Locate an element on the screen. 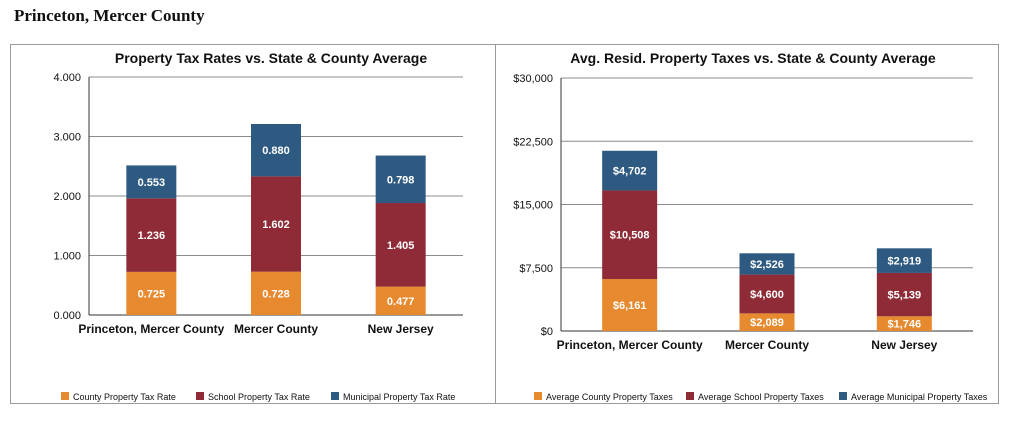 This screenshot has height=426, width=1024. bar-data-label: $10,508 is located at coordinates (630, 236).